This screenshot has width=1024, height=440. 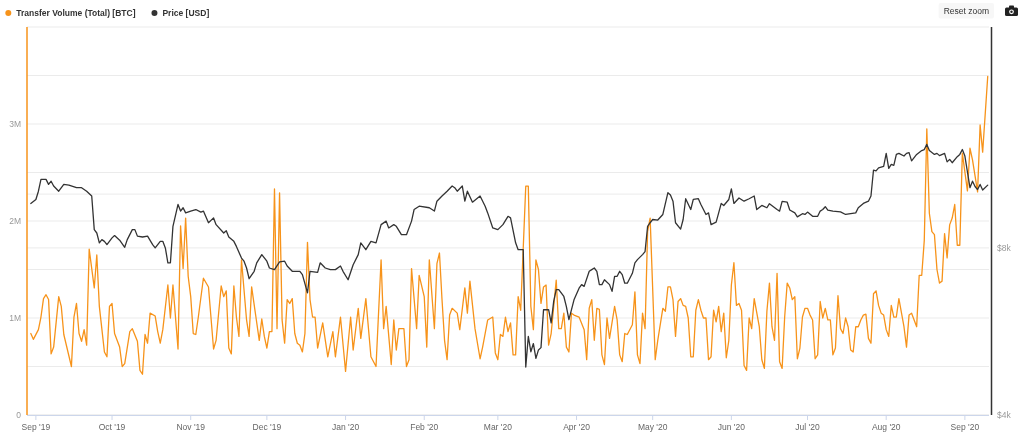 I want to click on y2-tick-label: $4k, so click(x=1004, y=415).